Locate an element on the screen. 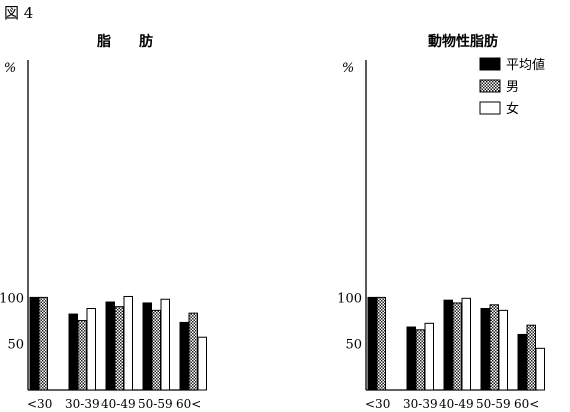  legend-label-male: 男 is located at coordinates (512, 87).